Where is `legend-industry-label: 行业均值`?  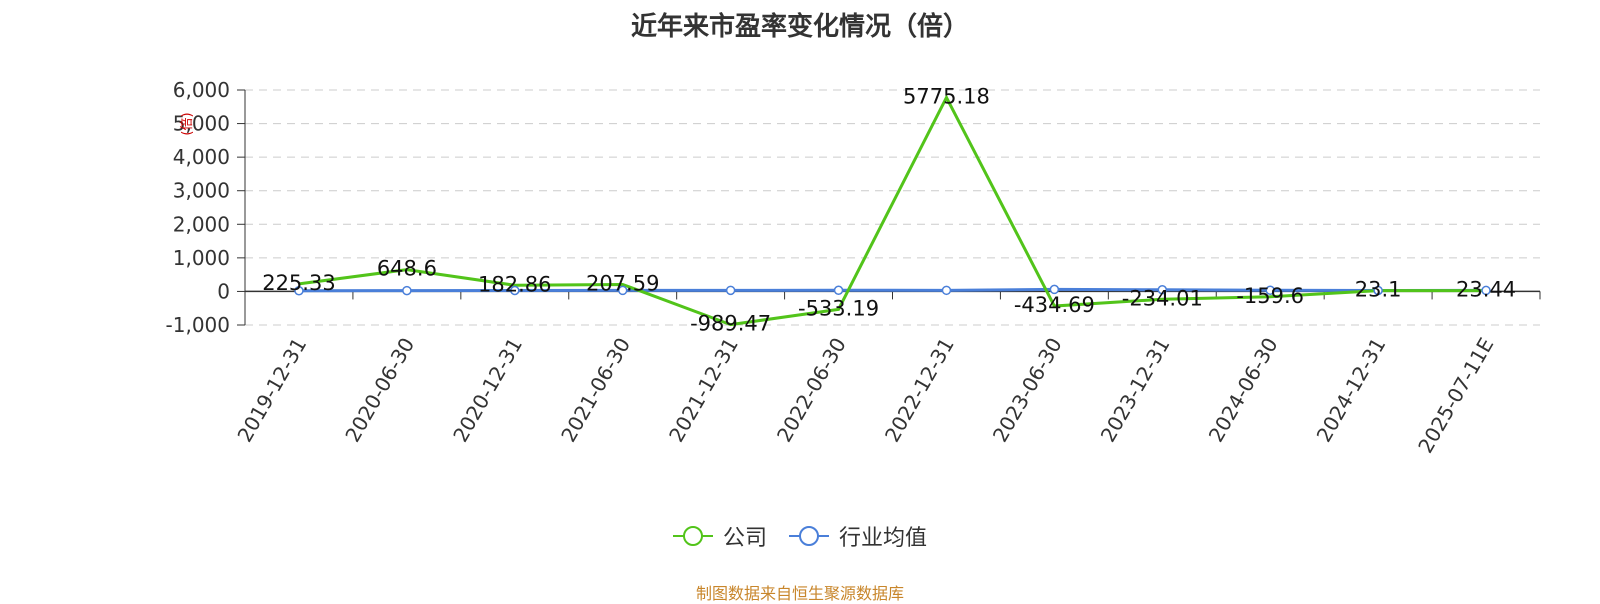
legend-industry-label: 行业均值 is located at coordinates (883, 538).